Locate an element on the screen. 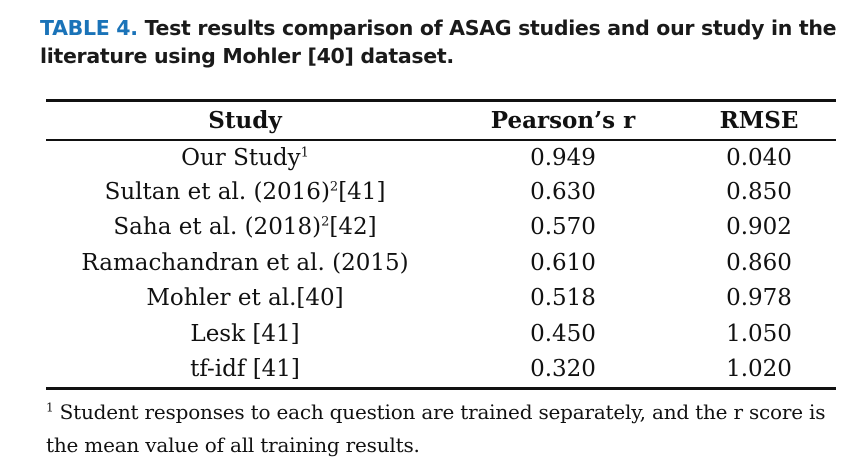 The width and height of the screenshot is (862, 475). table-row: Mohler et al.[40] 0.518 0.978 is located at coordinates (441, 298).